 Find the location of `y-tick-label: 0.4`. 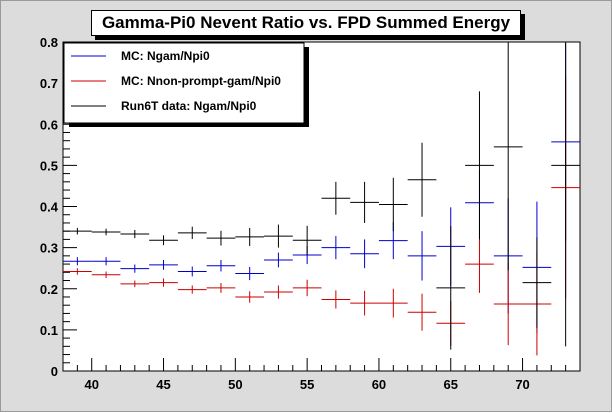

y-tick-label: 0.4 is located at coordinates (49, 207).